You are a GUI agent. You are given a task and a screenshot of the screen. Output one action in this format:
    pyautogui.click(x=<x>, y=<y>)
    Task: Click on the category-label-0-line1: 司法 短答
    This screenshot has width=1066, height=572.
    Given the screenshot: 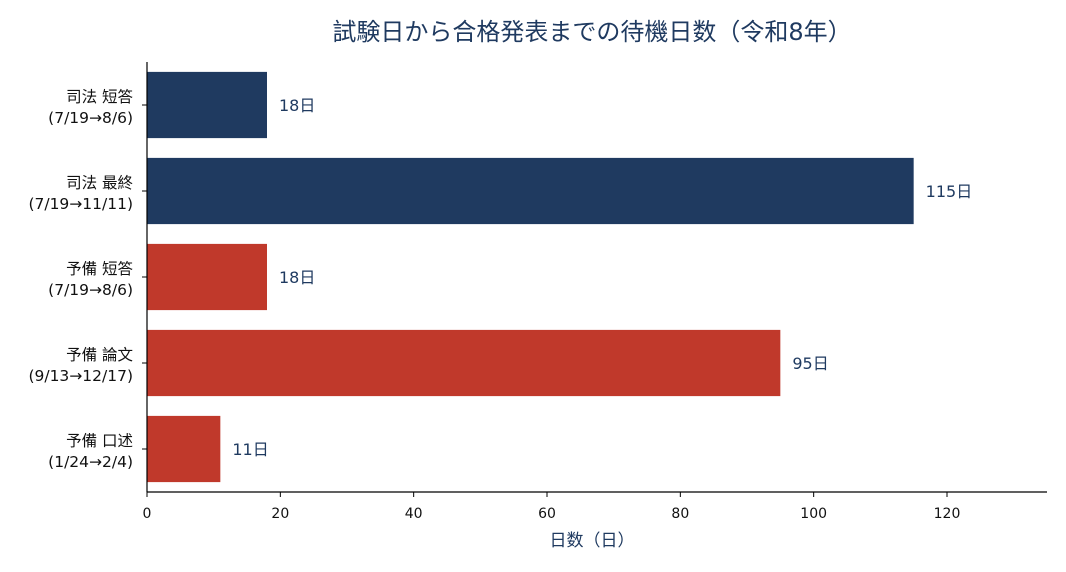 What is the action you would take?
    pyautogui.click(x=99, y=97)
    